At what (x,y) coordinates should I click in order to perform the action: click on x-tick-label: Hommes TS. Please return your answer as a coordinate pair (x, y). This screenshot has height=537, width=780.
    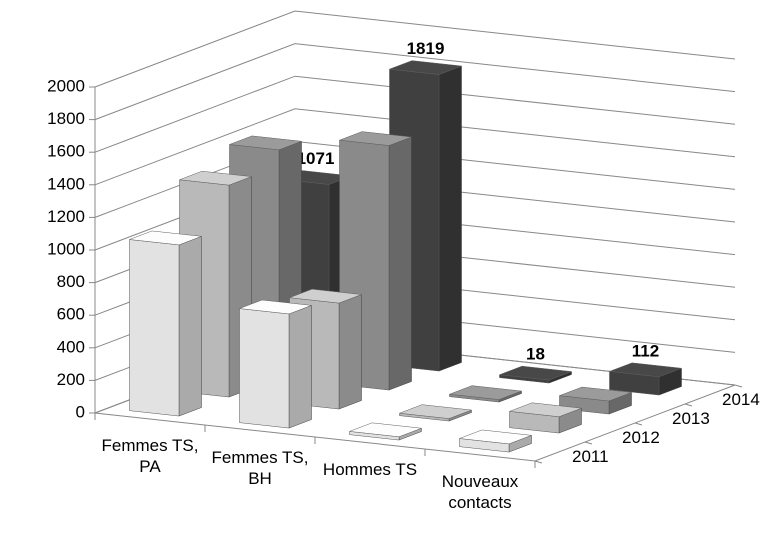
    Looking at the image, I should click on (370, 469).